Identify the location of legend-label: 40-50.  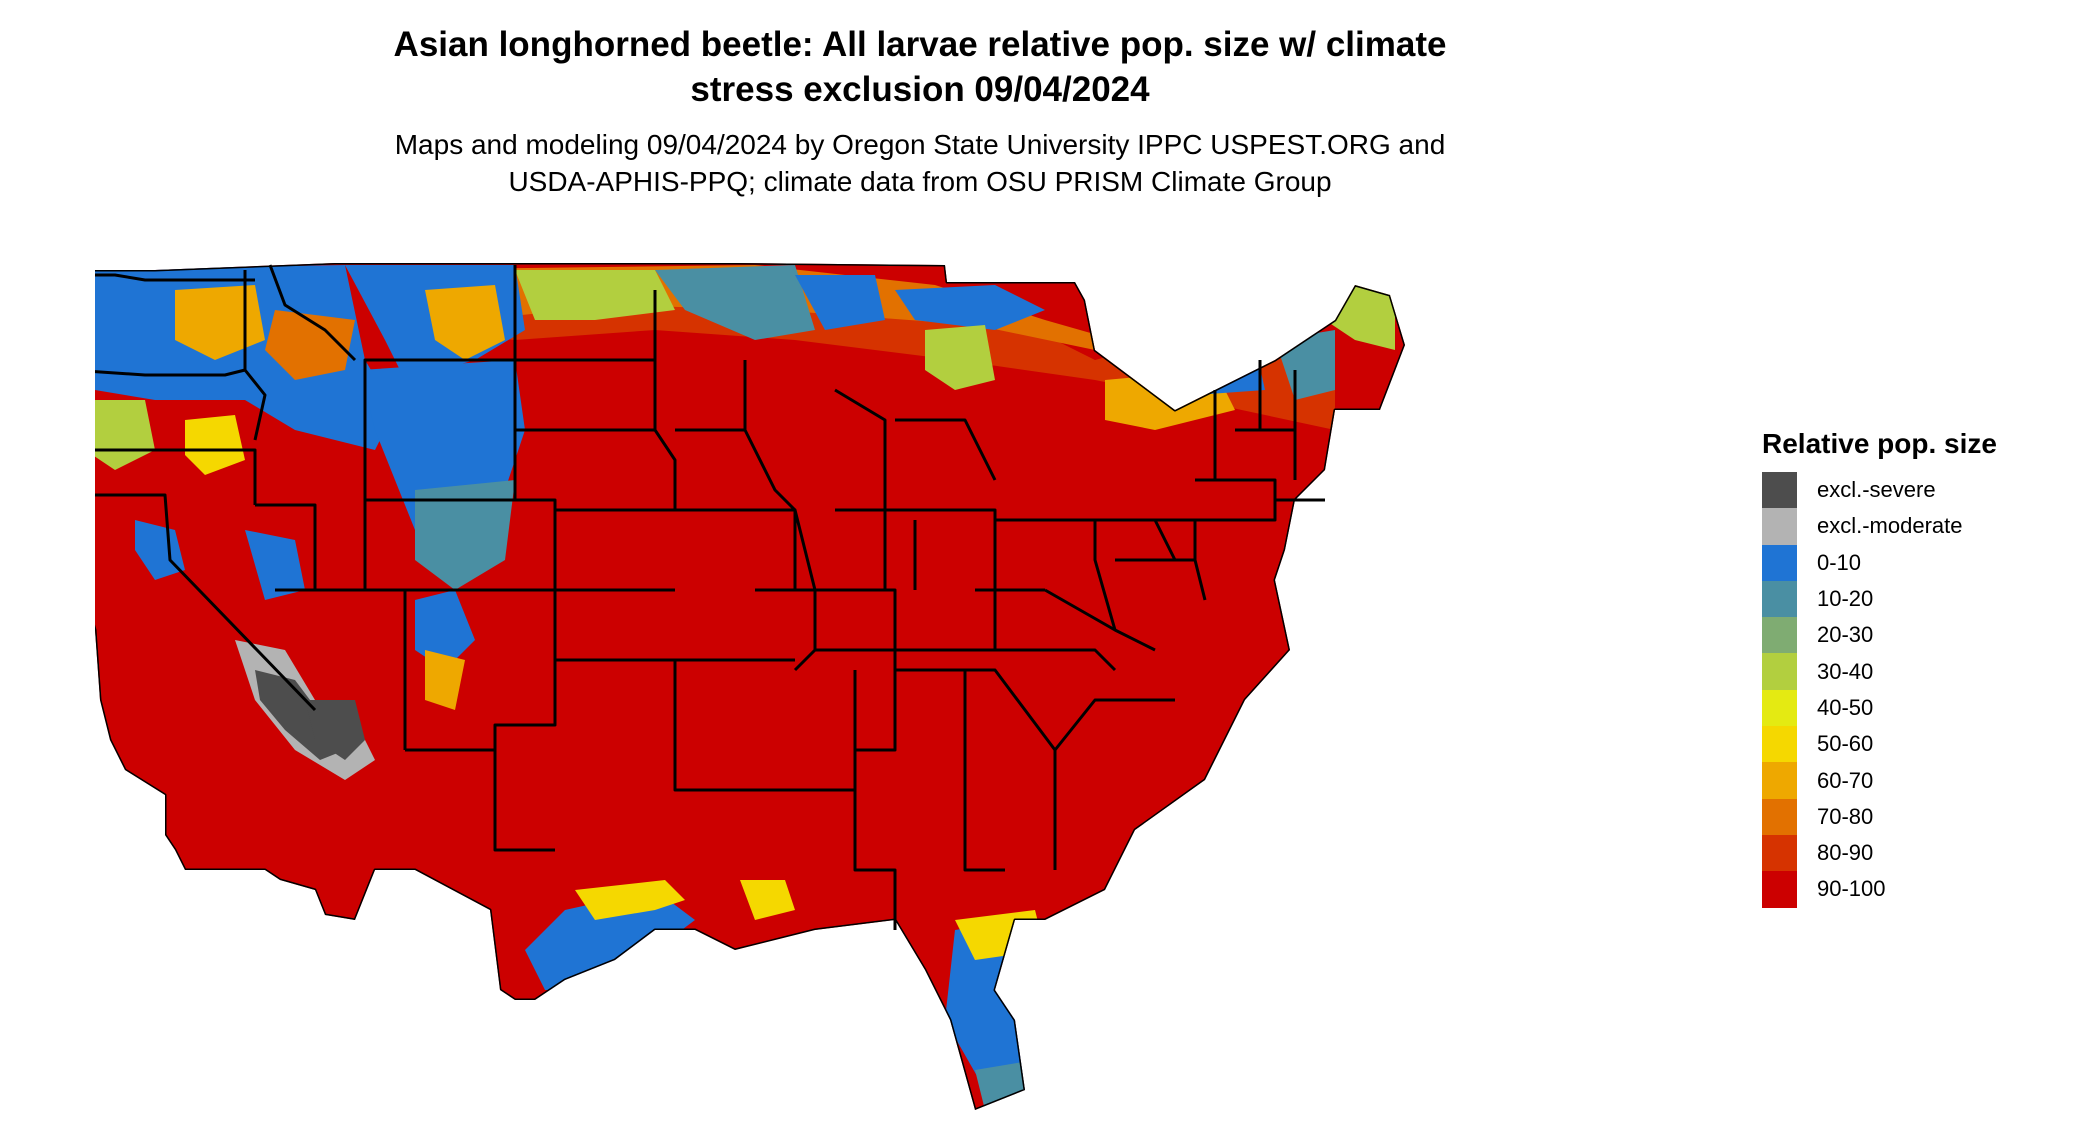
(1845, 707).